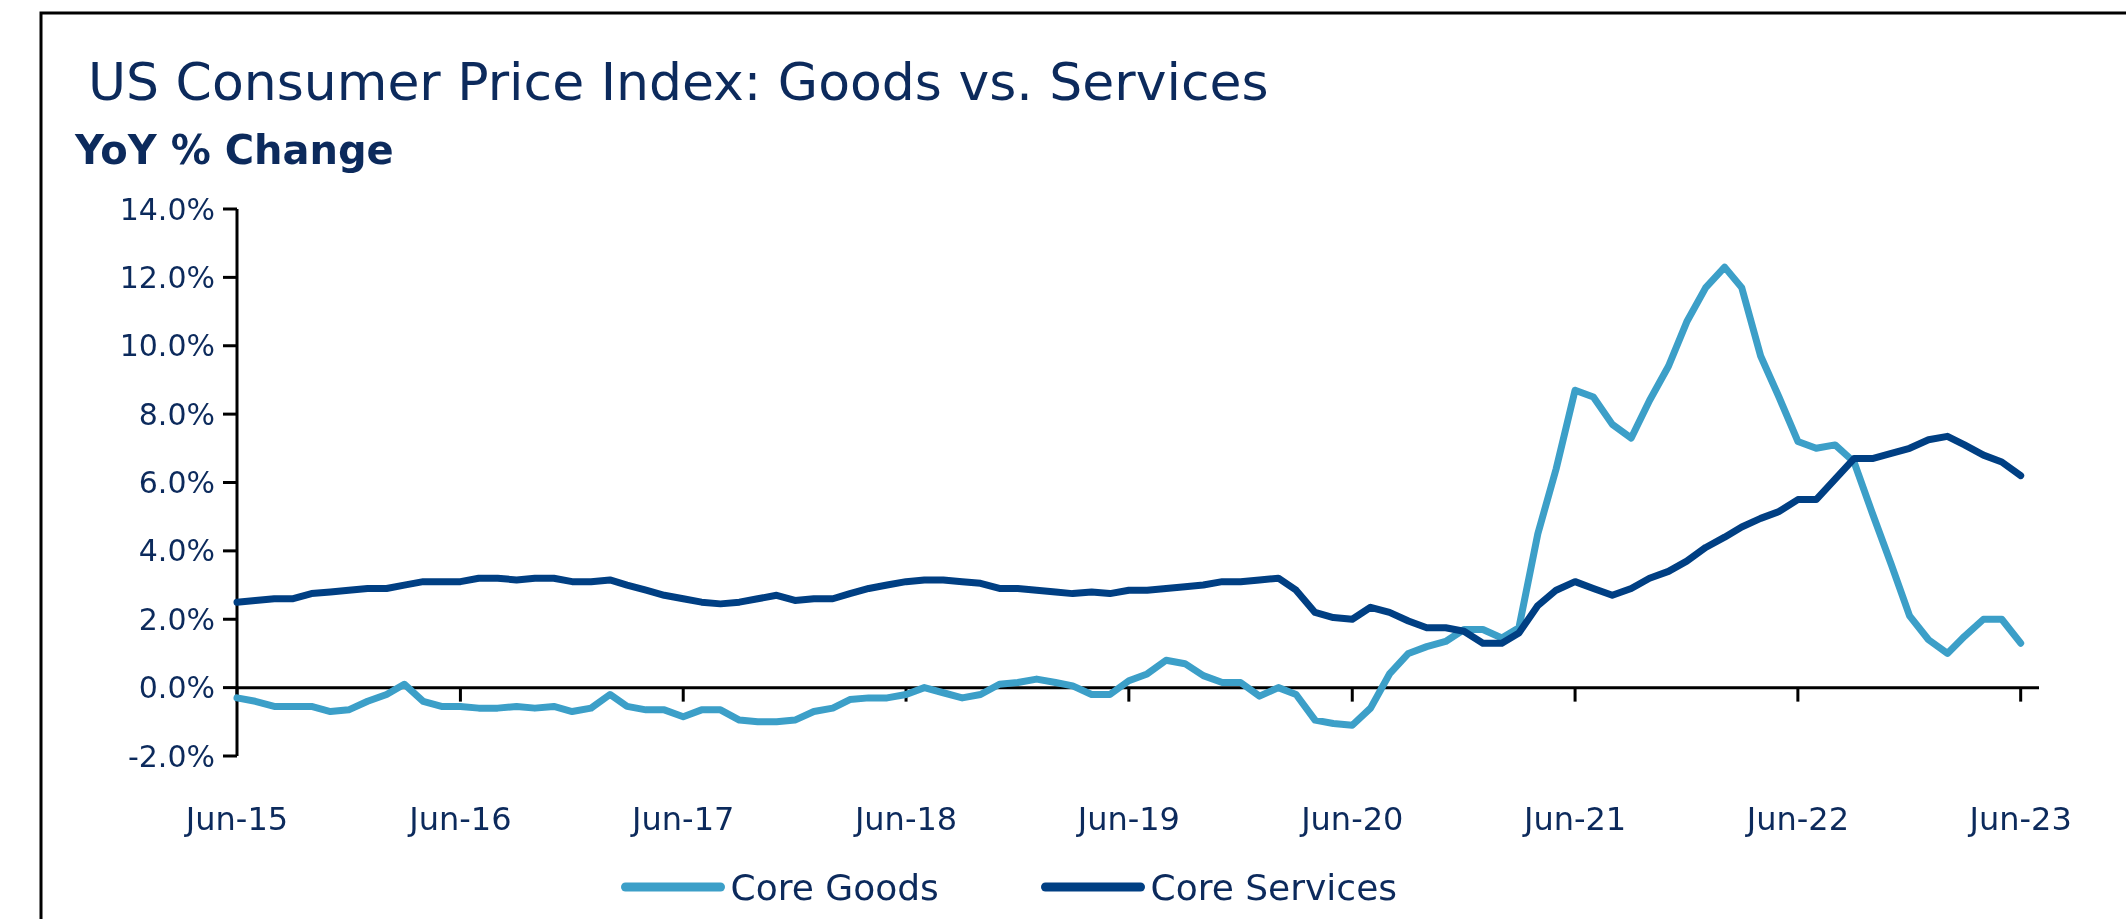 Image resolution: width=2126 pixels, height=919 pixels. I want to click on y-tick-label: 12.0%, so click(167, 277).